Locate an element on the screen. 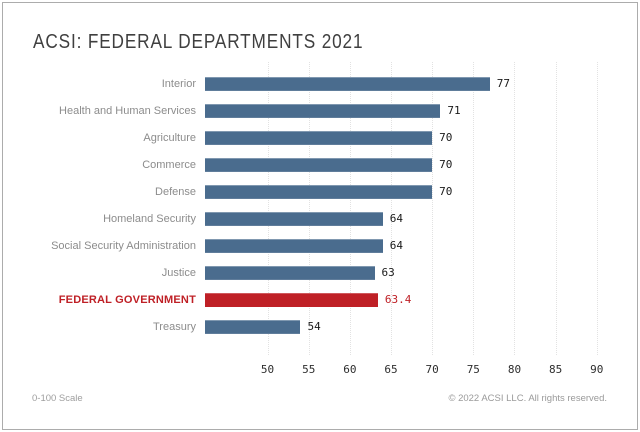  category-label: Defense is located at coordinates (175, 191).